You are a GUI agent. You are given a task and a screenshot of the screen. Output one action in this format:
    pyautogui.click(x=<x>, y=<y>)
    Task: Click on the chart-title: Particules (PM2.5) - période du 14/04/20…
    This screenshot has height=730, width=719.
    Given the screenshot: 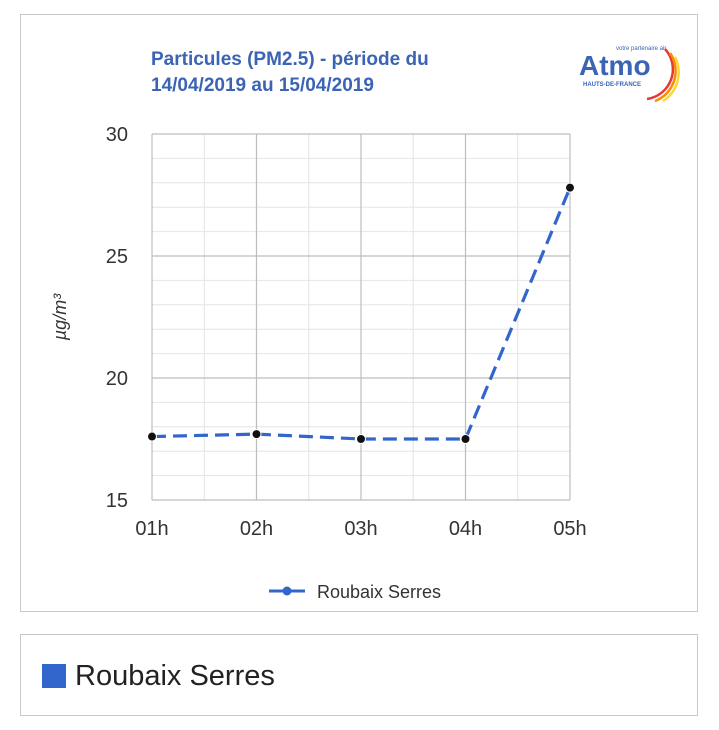 What is the action you would take?
    pyautogui.click(x=321, y=73)
    